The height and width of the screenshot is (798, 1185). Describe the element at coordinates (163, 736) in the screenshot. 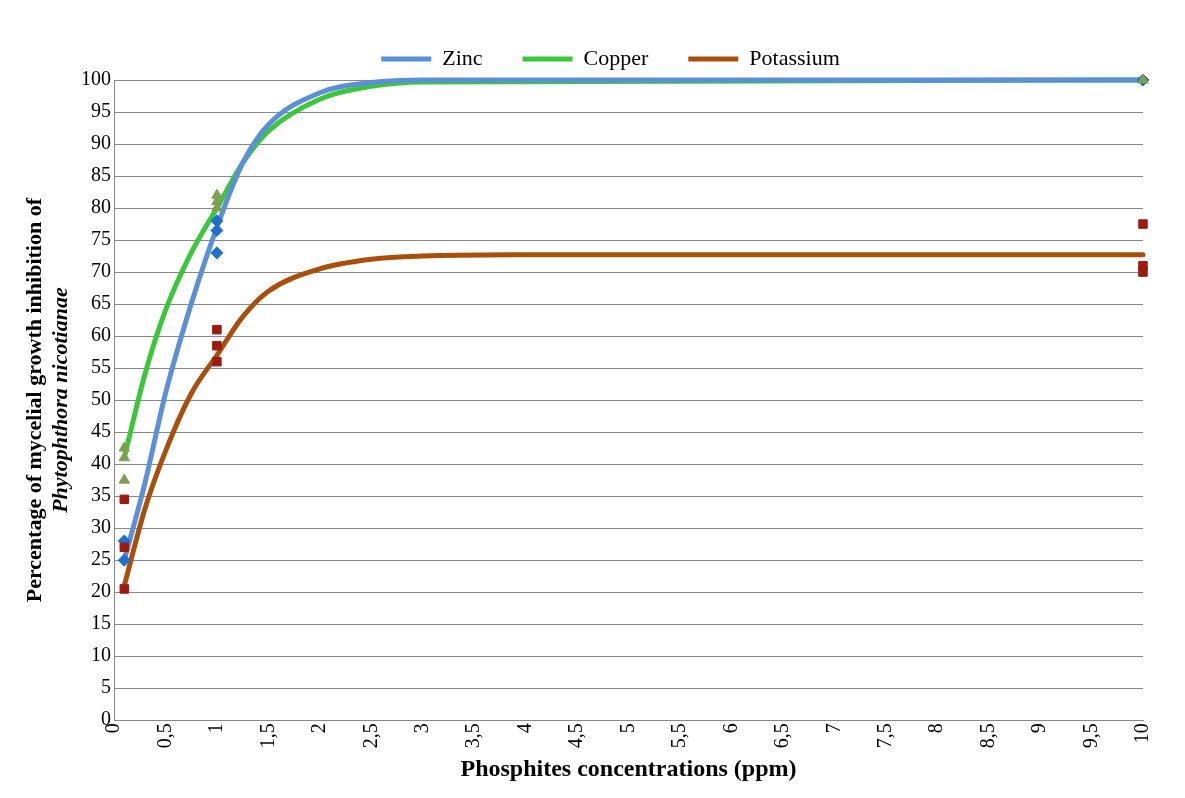

I see `x-tick-label: 0,5` at that location.